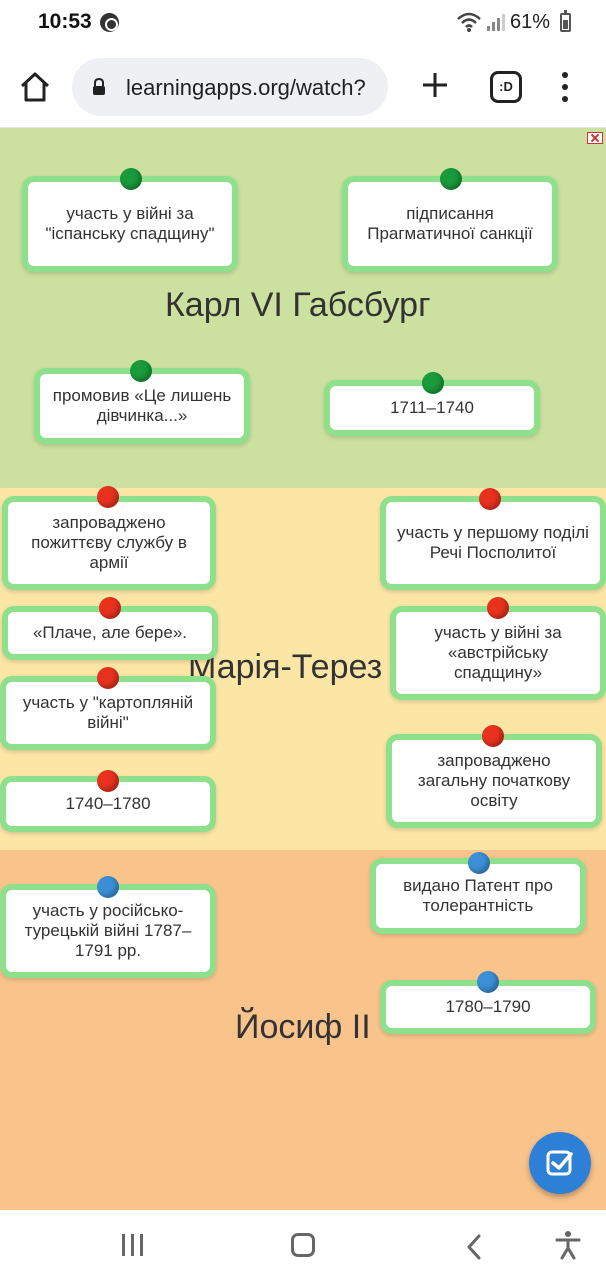  I want to click on card-text: участь у війні за "іспанську спадщину", so click(130, 223).